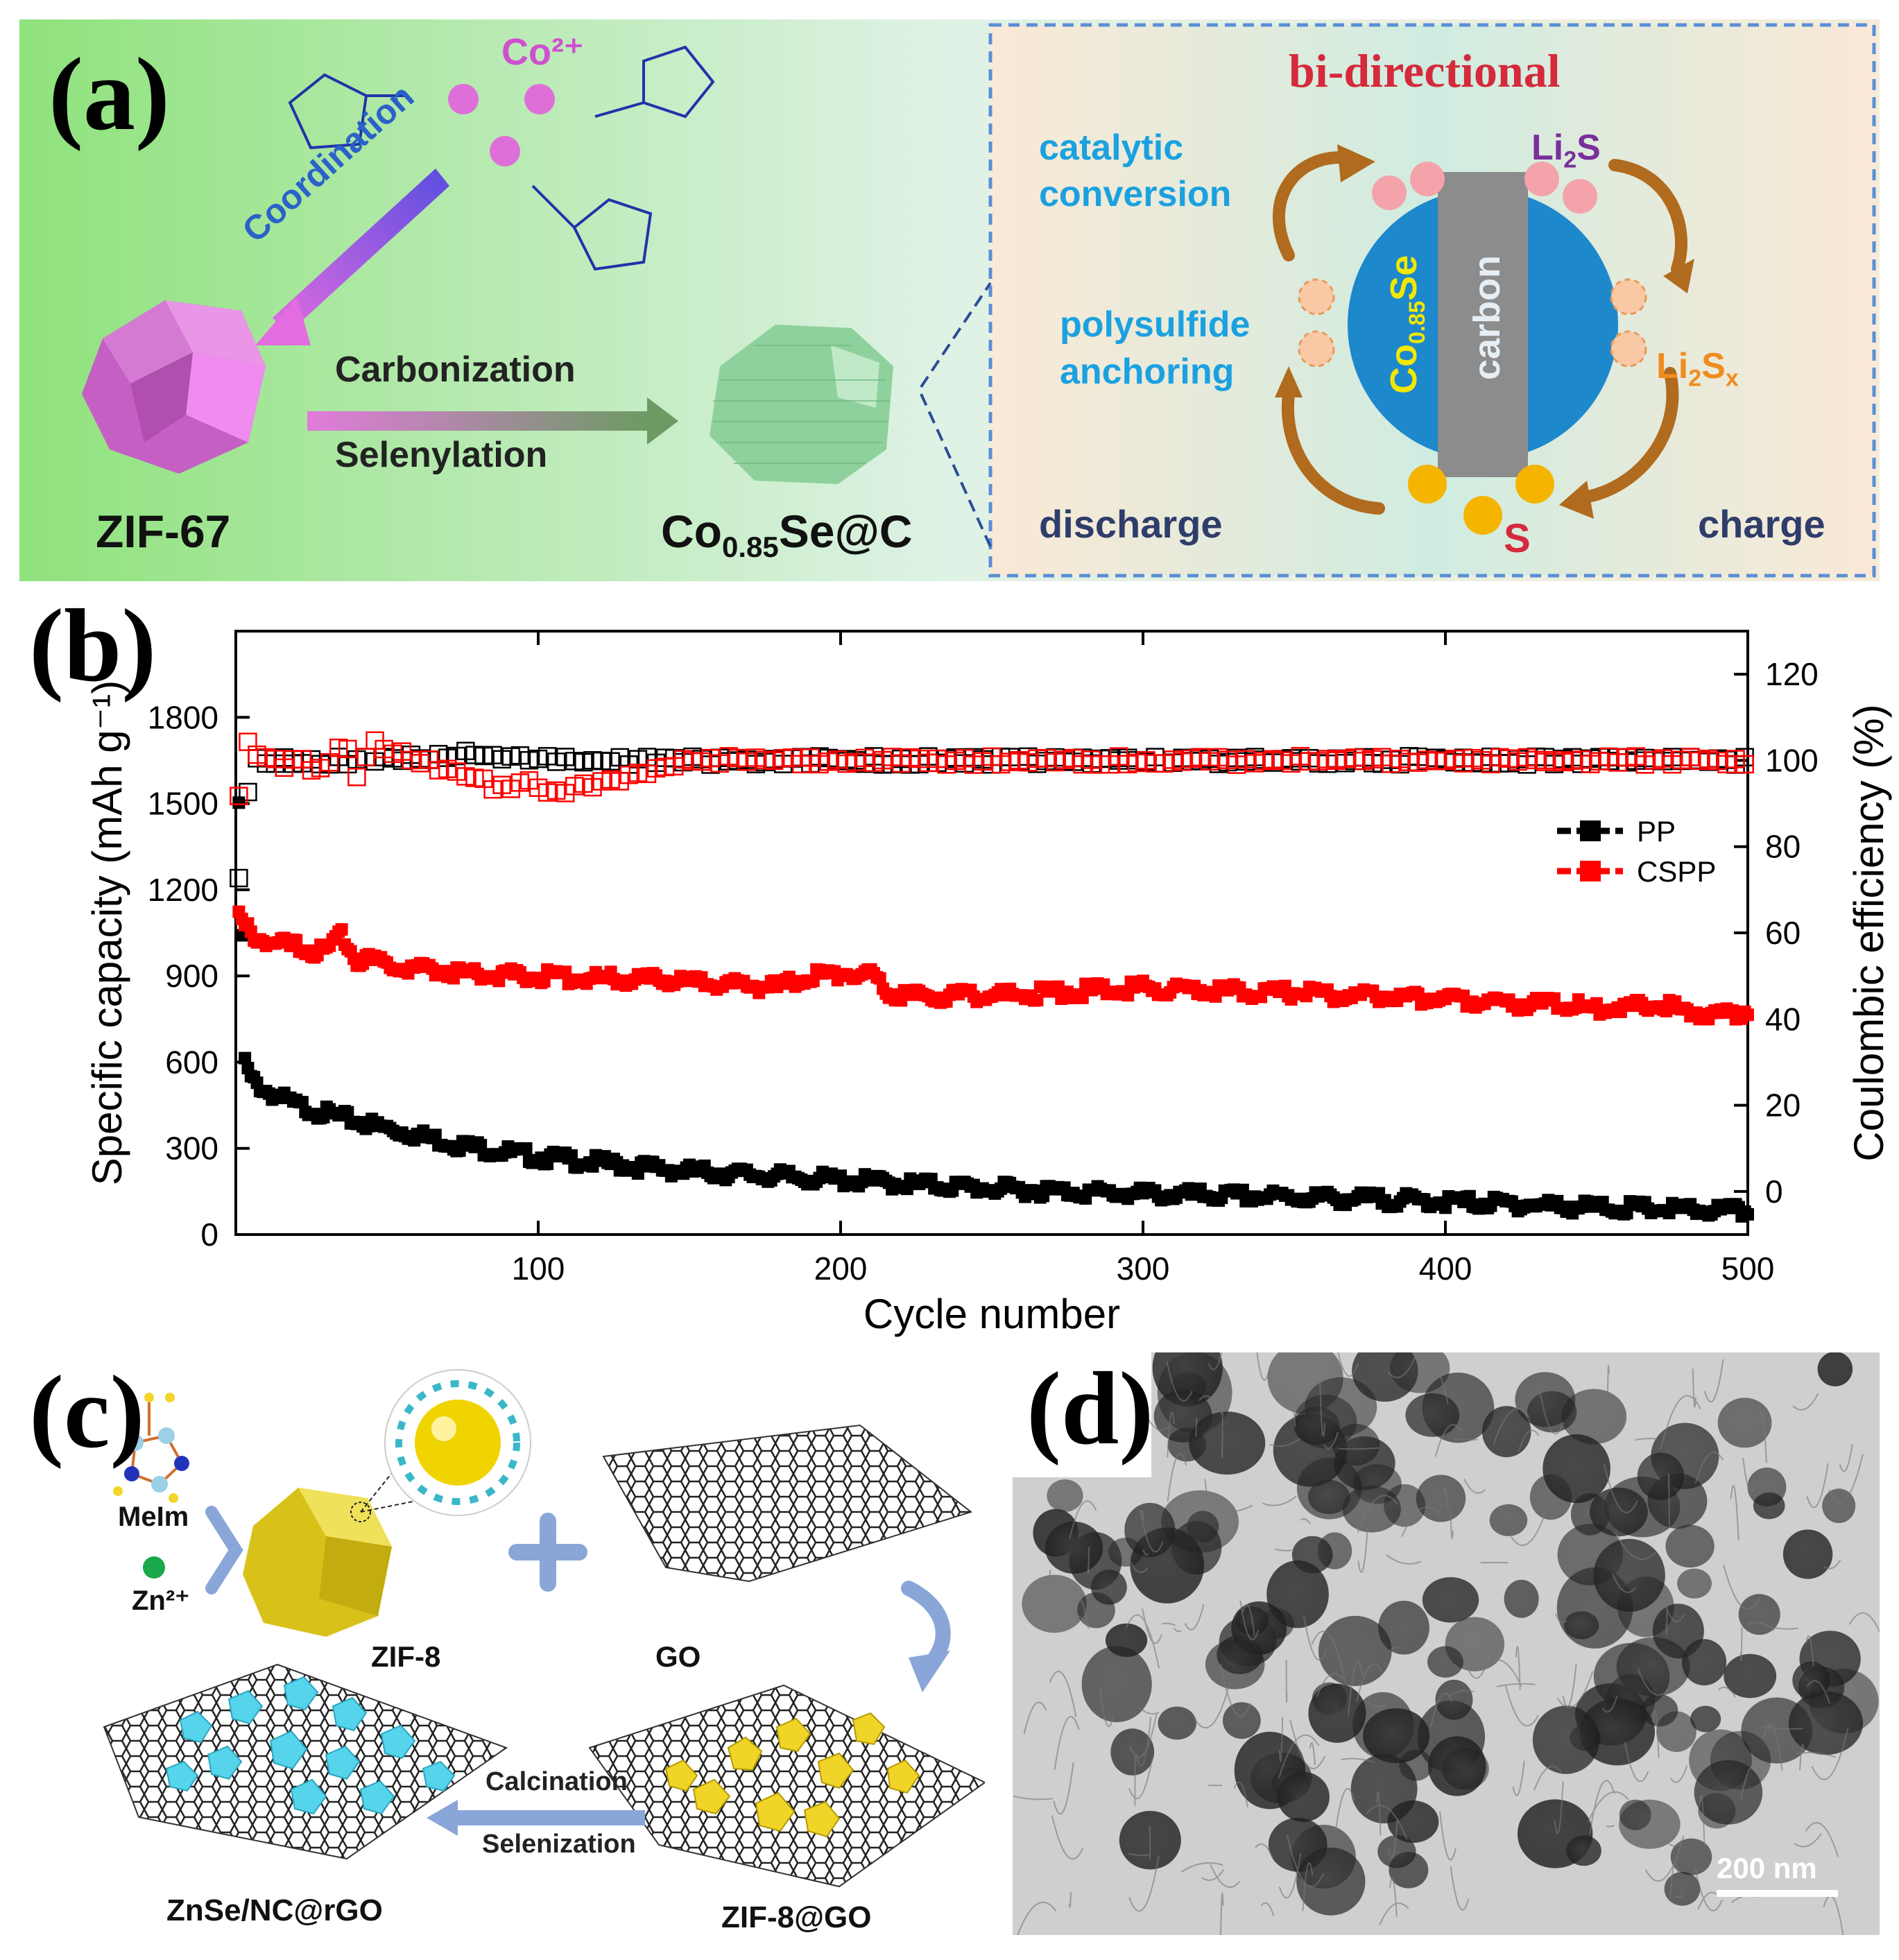  What do you see at coordinates (993, 966) in the screenshot?
I see `series-CSPP-capacity` at bounding box center [993, 966].